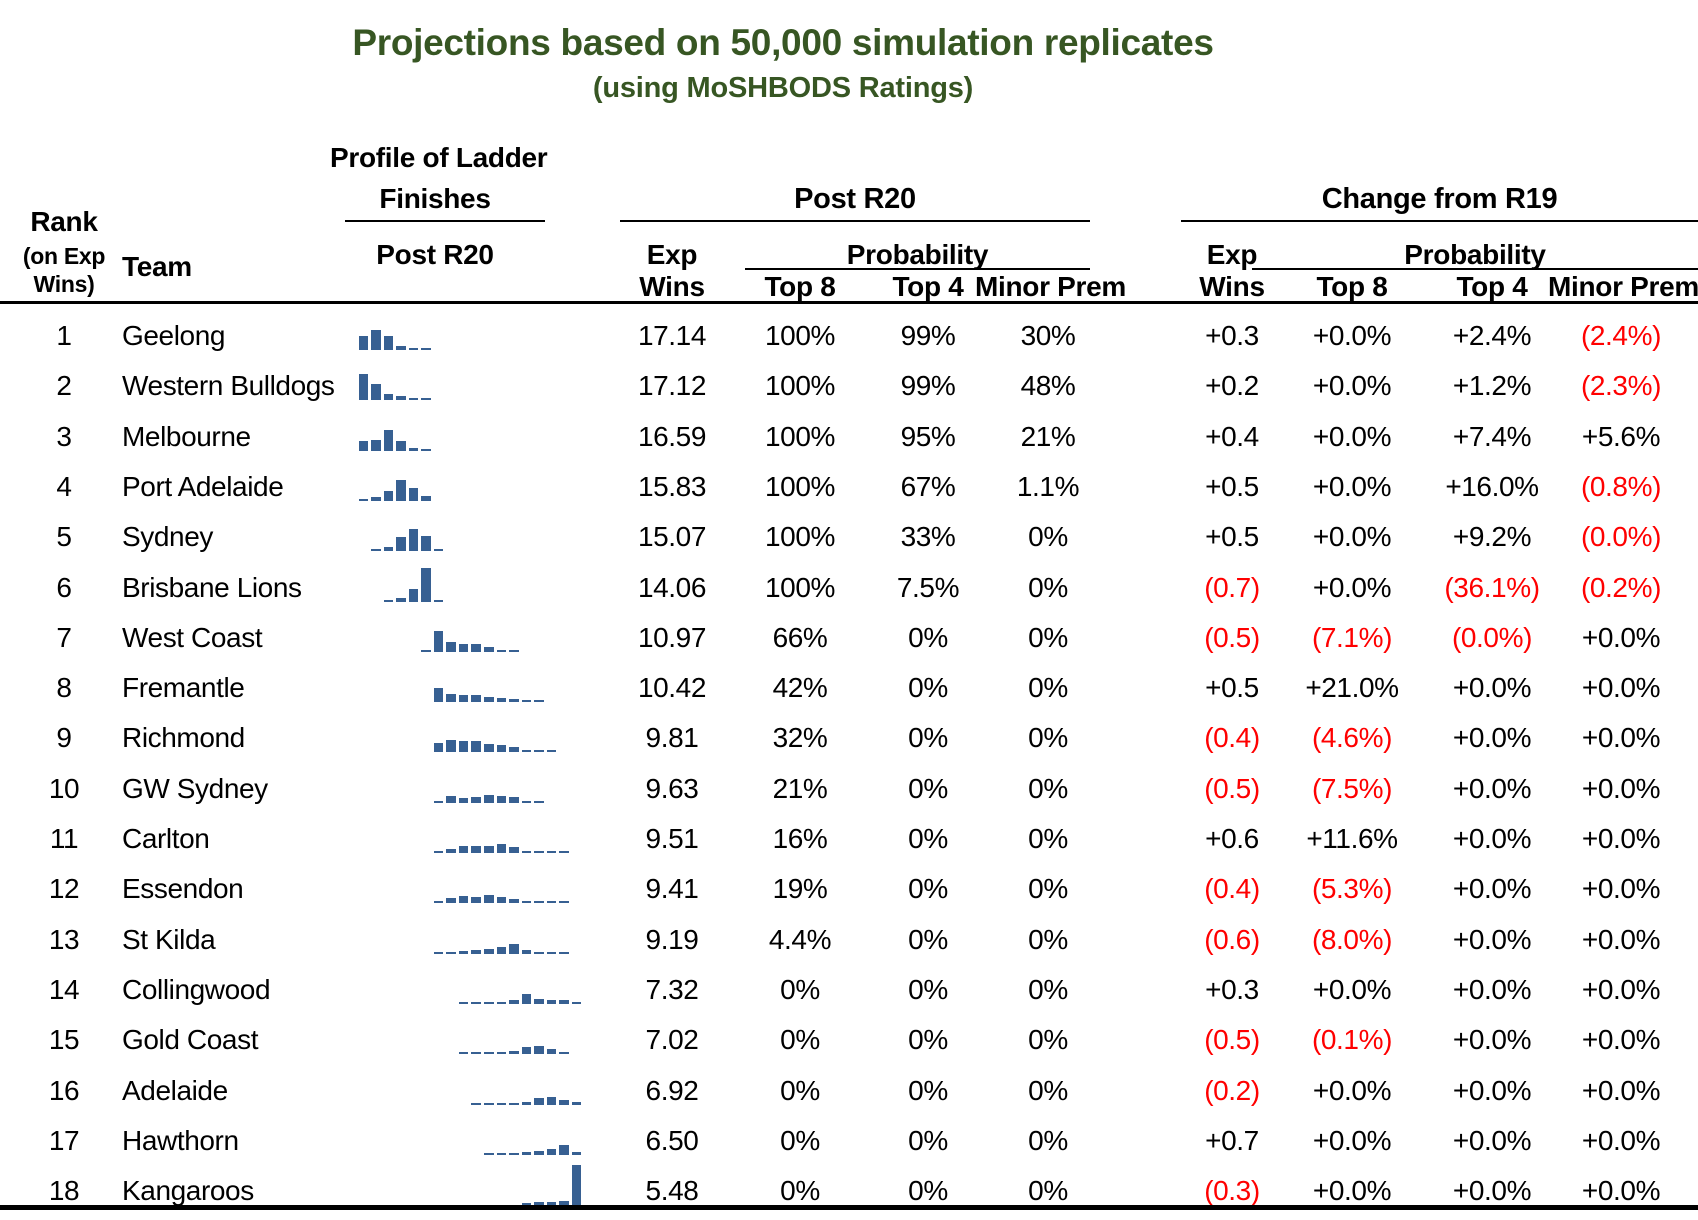  I want to click on post-exp-wins-value: 15.83, so click(672, 486).